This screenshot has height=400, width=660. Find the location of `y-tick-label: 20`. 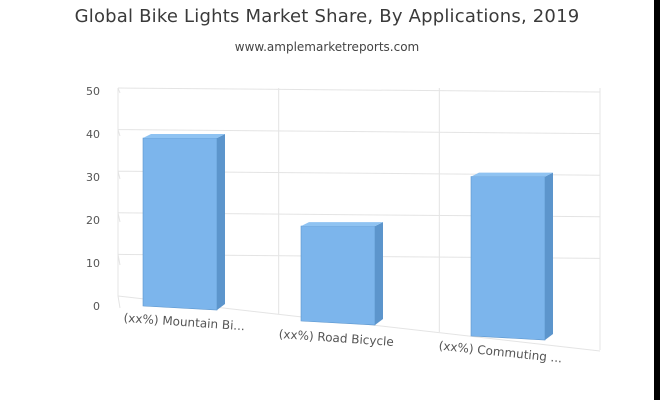

y-tick-label: 20 is located at coordinates (93, 220).